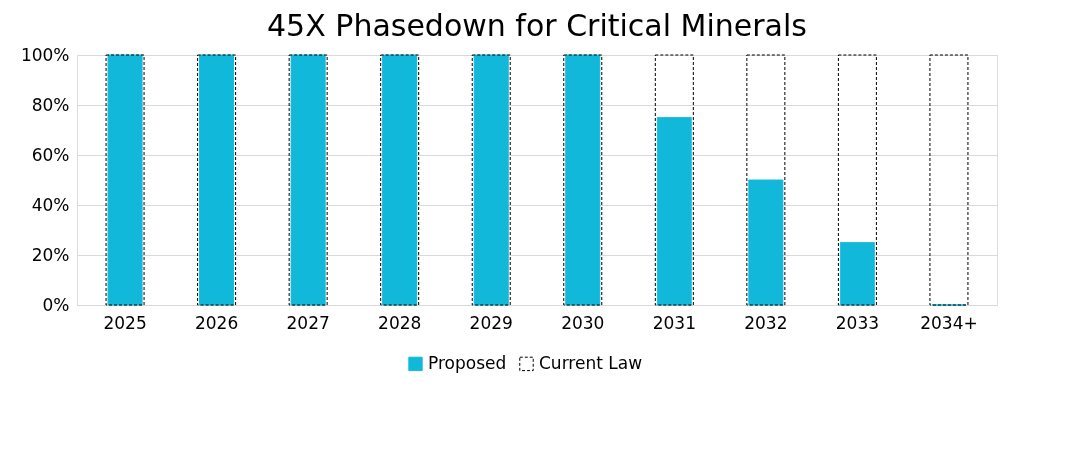 The width and height of the screenshot is (1084, 451). I want to click on x-tick-label: 2025, so click(125, 322).